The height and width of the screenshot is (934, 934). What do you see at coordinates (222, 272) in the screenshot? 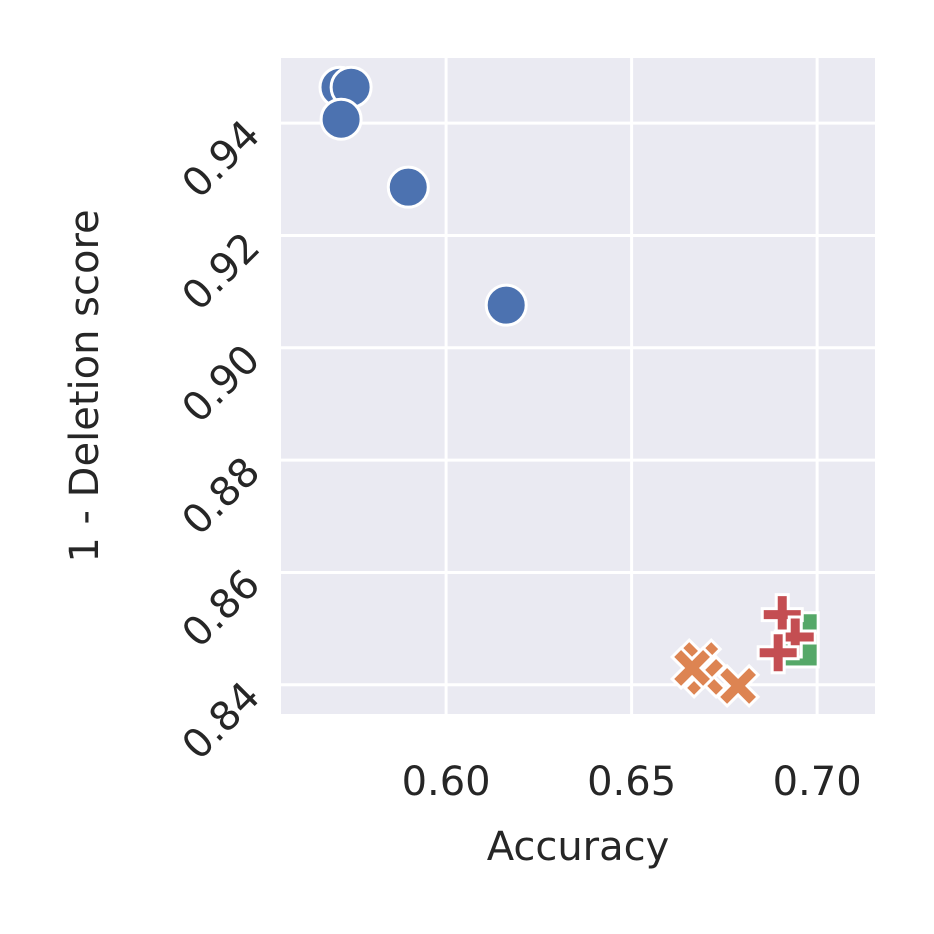
I see `y-tick-label: 0.92` at bounding box center [222, 272].